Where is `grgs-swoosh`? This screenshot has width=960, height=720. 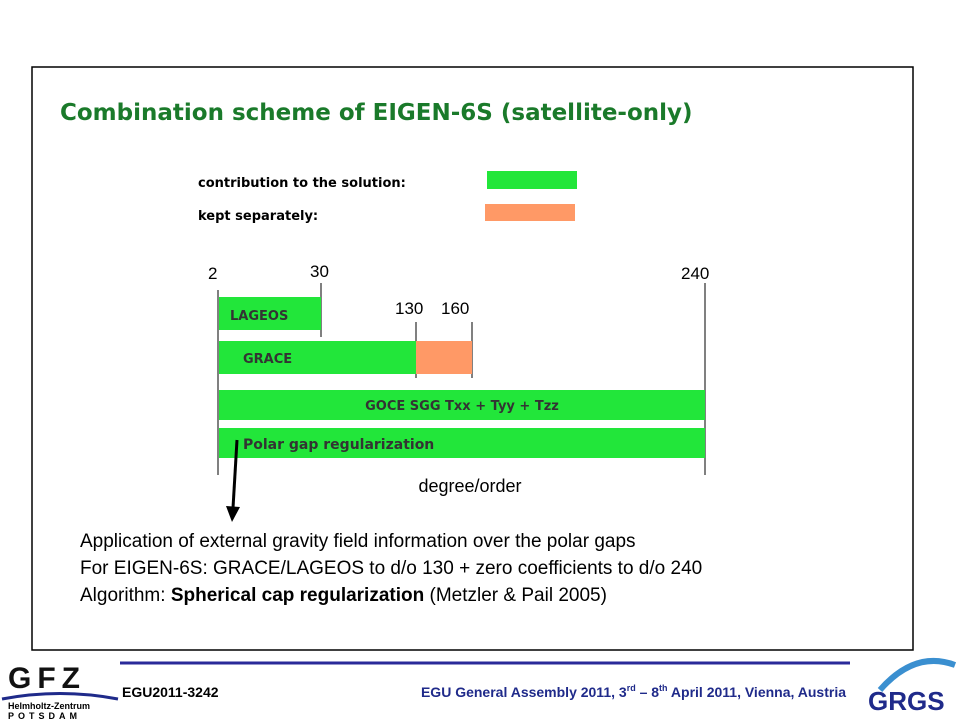
grgs-swoosh is located at coordinates (917, 674).